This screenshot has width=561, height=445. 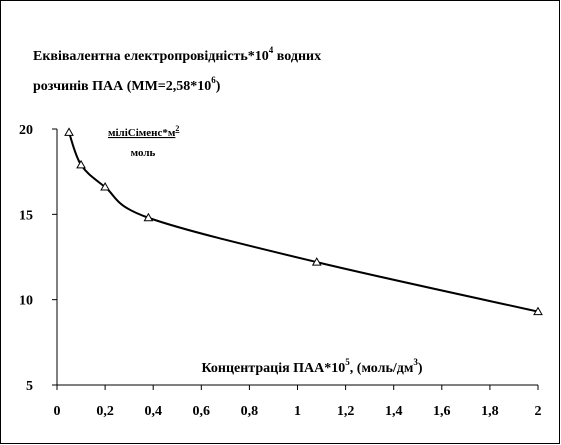 What do you see at coordinates (347, 362) in the screenshot?
I see `x-label-superscript: 5` at bounding box center [347, 362].